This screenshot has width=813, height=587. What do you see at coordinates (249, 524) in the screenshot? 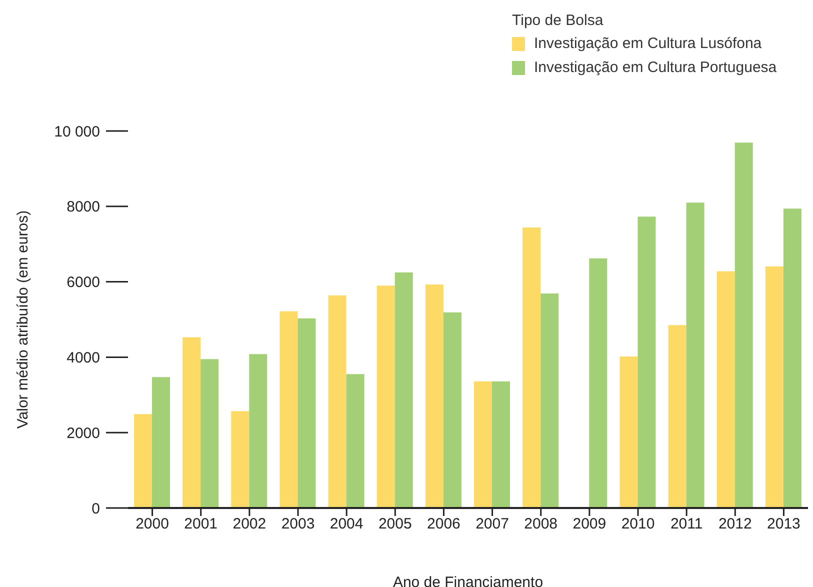
I see `x-tick-label: 2002` at bounding box center [249, 524].